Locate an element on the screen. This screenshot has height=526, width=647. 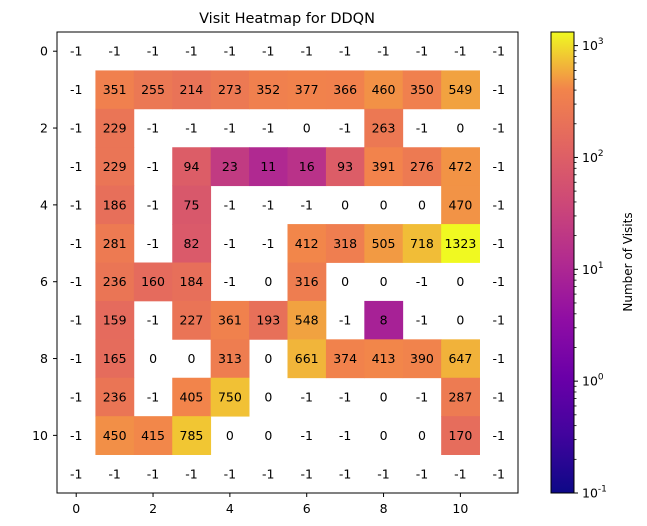
colorbar-tick-label: 10⁰ is located at coordinates (593, 381).